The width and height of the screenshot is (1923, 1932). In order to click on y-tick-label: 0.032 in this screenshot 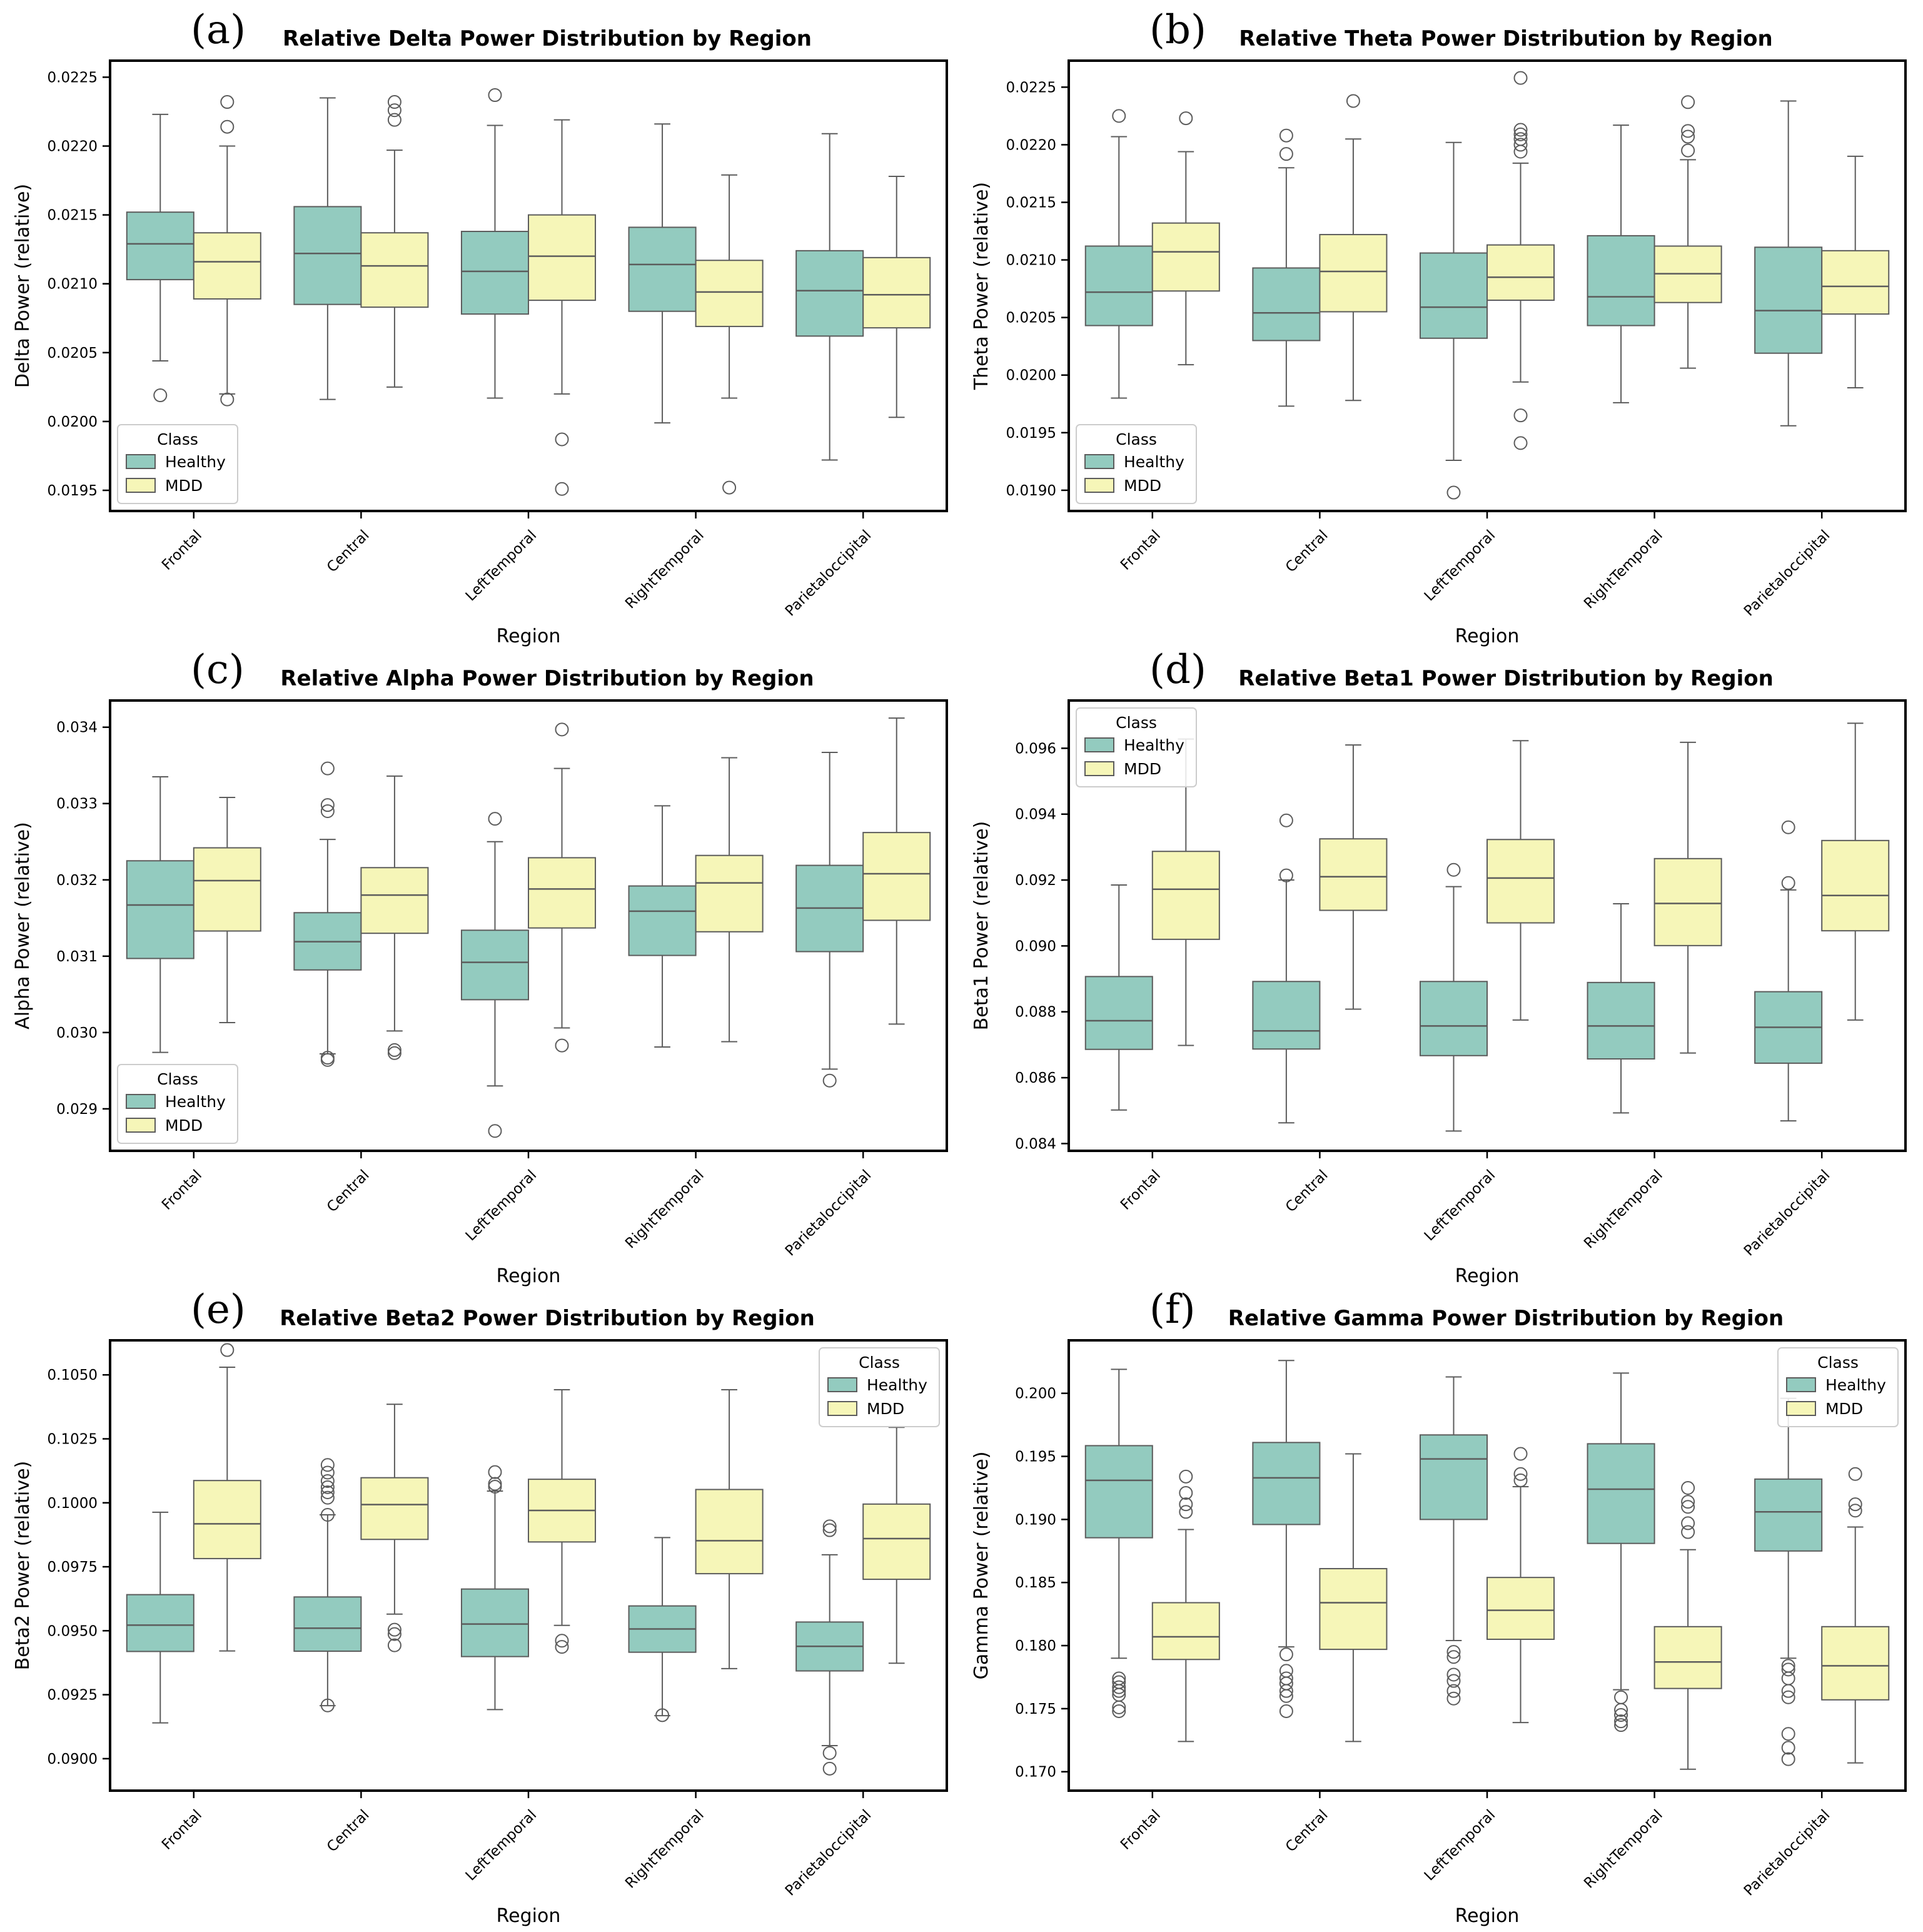, I will do `click(77, 880)`.